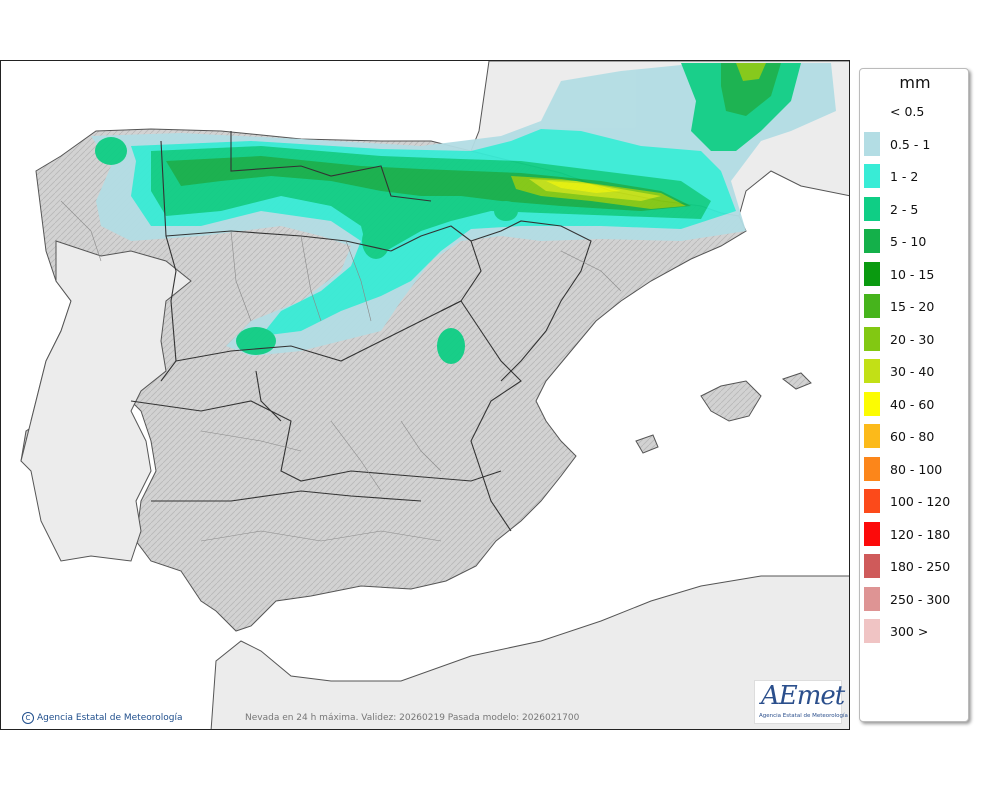 This screenshot has width=1000, height=790. I want to click on legend-label: 180 - 250, so click(920, 566).